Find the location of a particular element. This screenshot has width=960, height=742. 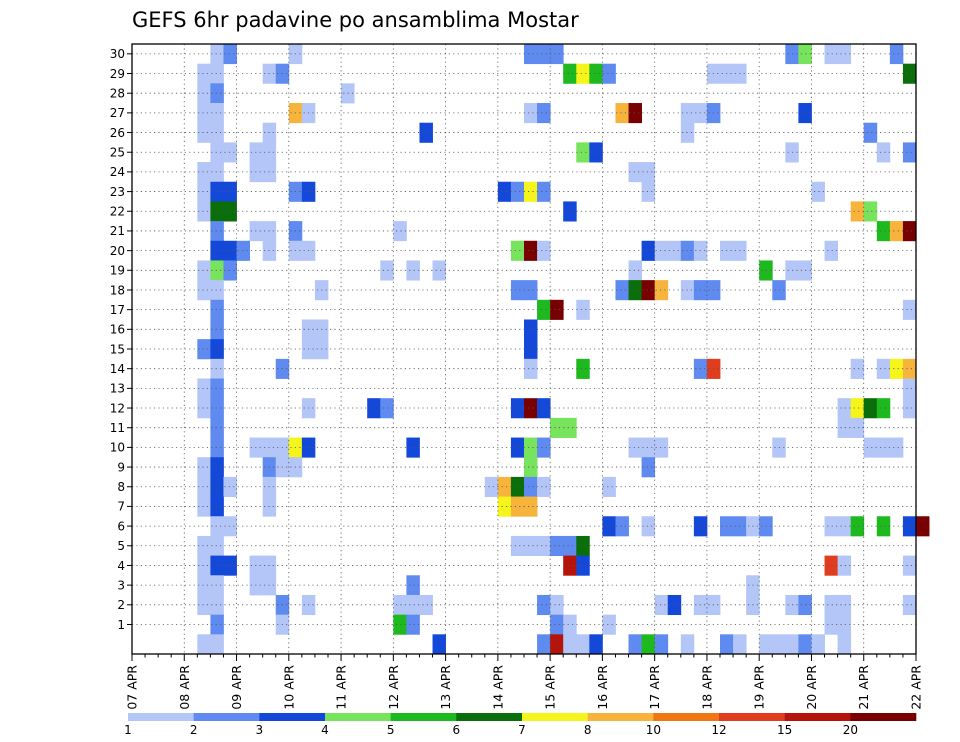

colorbar-label: 1 is located at coordinates (128, 730).